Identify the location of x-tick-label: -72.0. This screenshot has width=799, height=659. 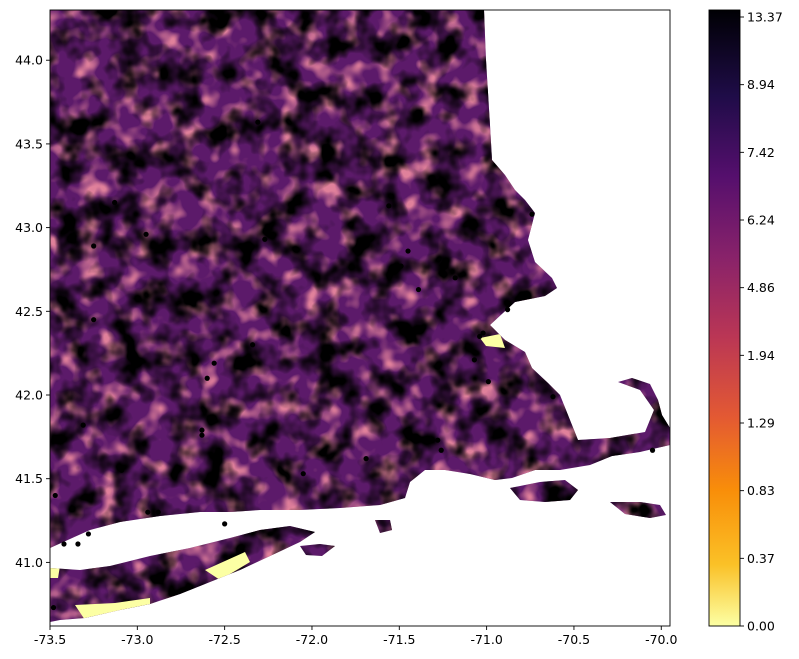
(312, 639).